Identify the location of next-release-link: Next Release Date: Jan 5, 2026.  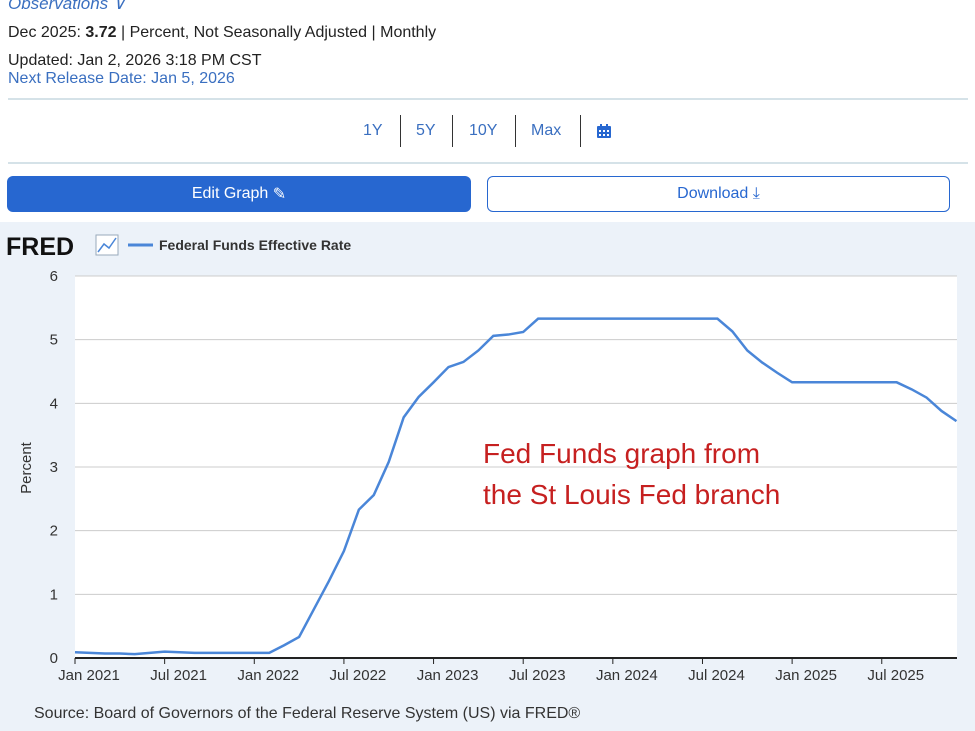
(121, 78).